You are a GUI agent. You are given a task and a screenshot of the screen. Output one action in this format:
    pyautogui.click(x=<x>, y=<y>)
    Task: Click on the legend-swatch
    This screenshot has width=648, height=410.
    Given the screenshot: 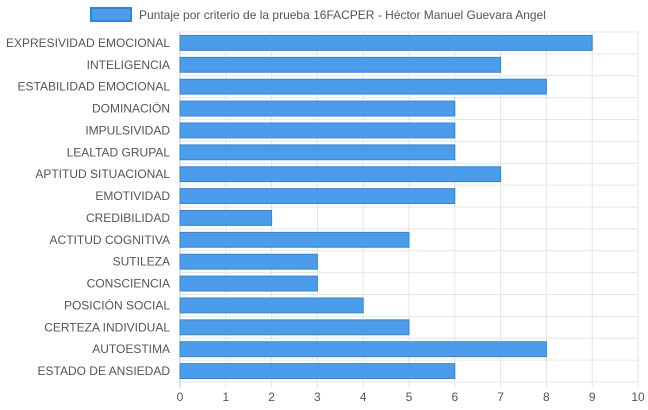 What is the action you would take?
    pyautogui.click(x=111, y=14)
    